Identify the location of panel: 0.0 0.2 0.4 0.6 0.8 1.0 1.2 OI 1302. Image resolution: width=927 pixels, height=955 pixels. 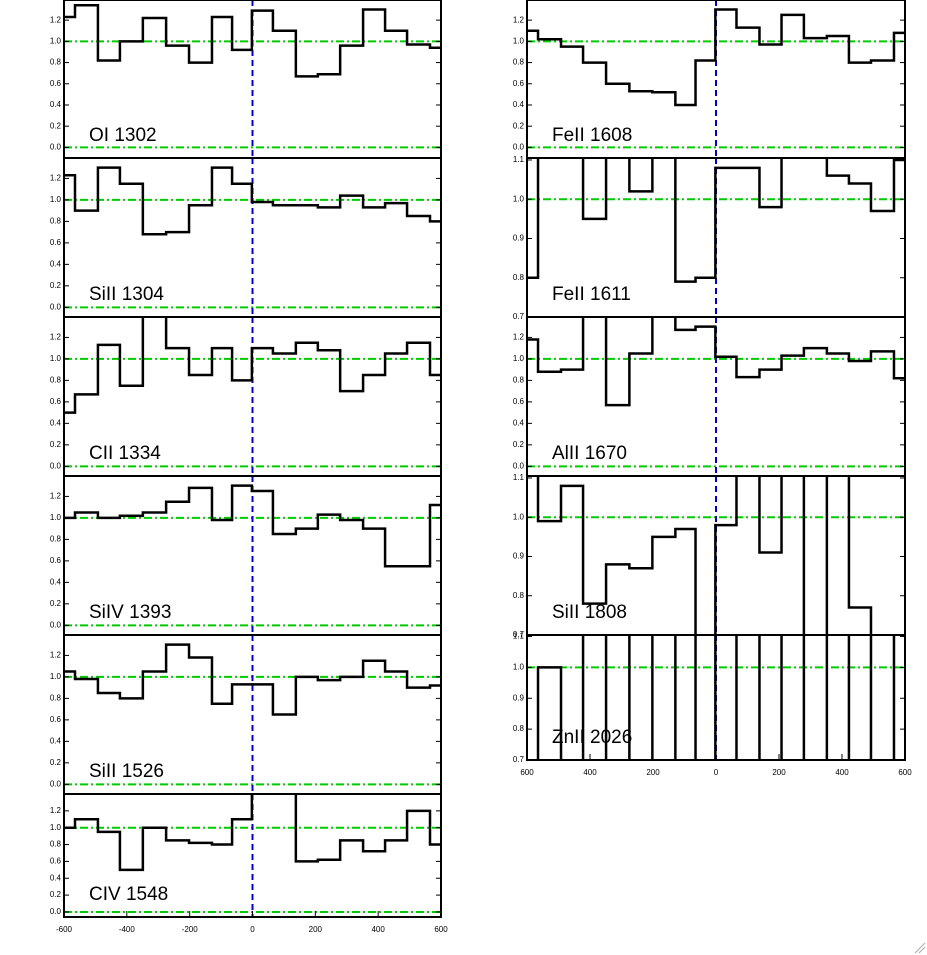
(246, 79).